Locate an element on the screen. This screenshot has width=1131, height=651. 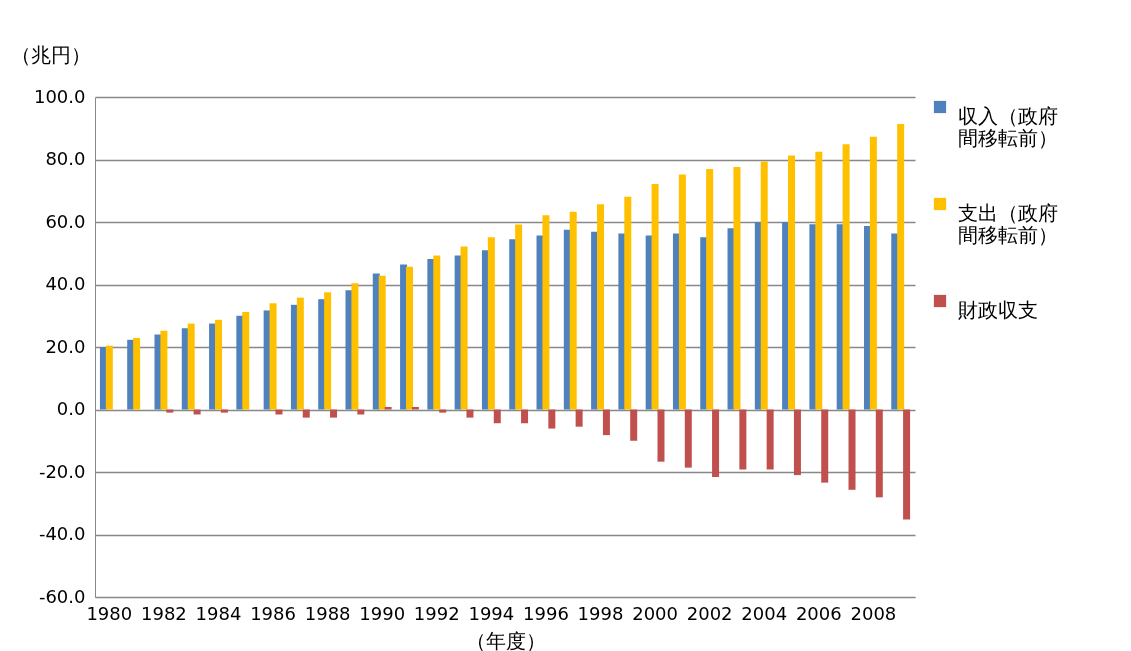
x-tick-label: 1990 is located at coordinates (382, 613).